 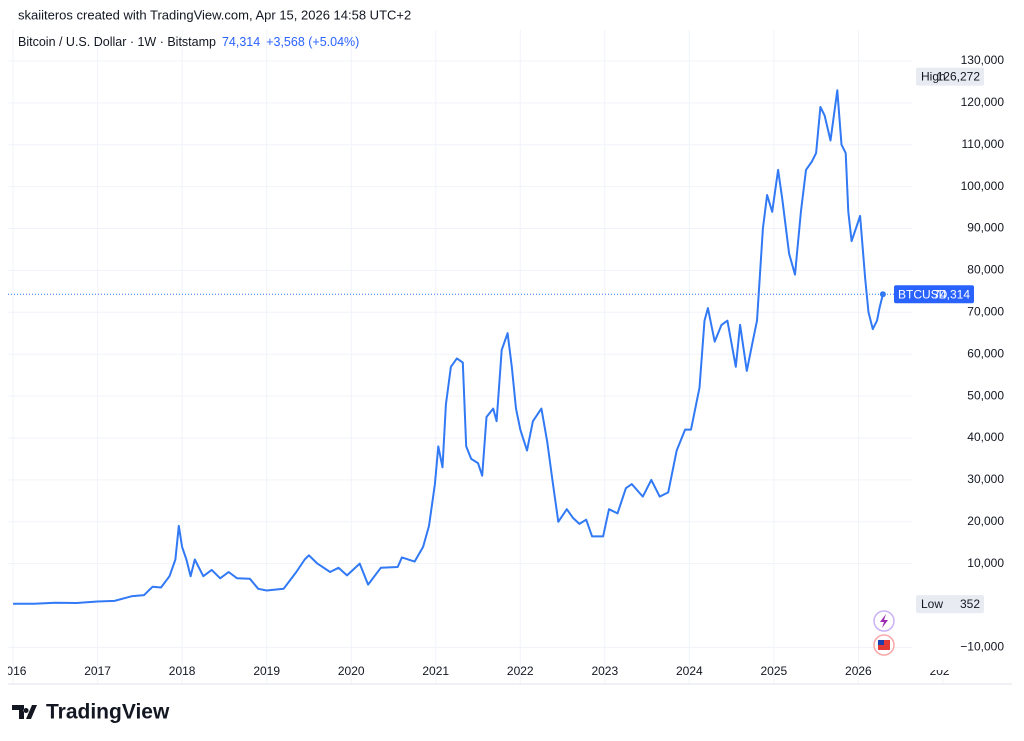 I want to click on y-tick-label: 20,000, so click(x=985, y=521).